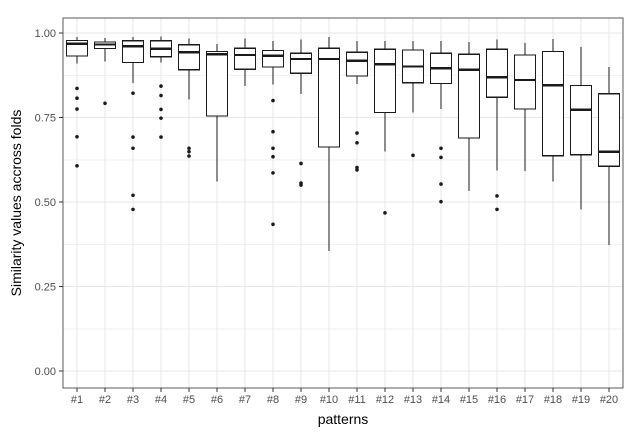 This screenshot has height=439, width=642. I want to click on x-tick-label: #18, so click(553, 400).